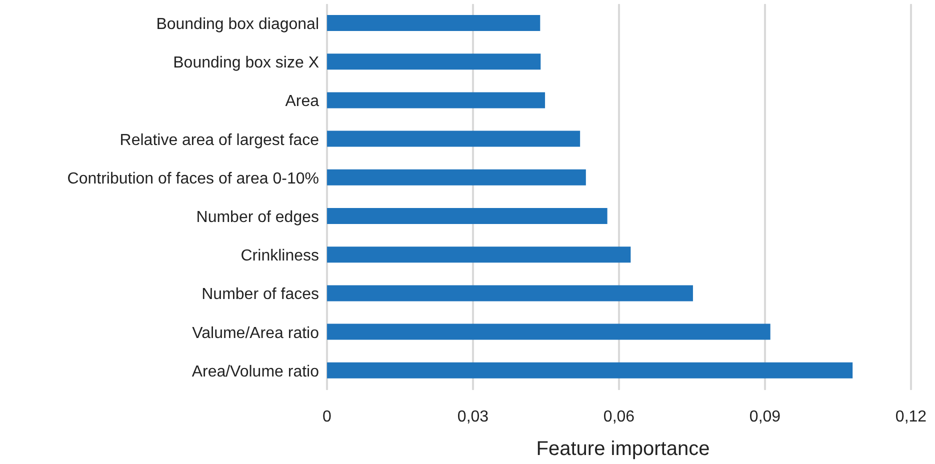 Image resolution: width=935 pixels, height=464 pixels. What do you see at coordinates (193, 179) in the screenshot?
I see `y-tick-label: Contribution of faces of area 0-10%` at bounding box center [193, 179].